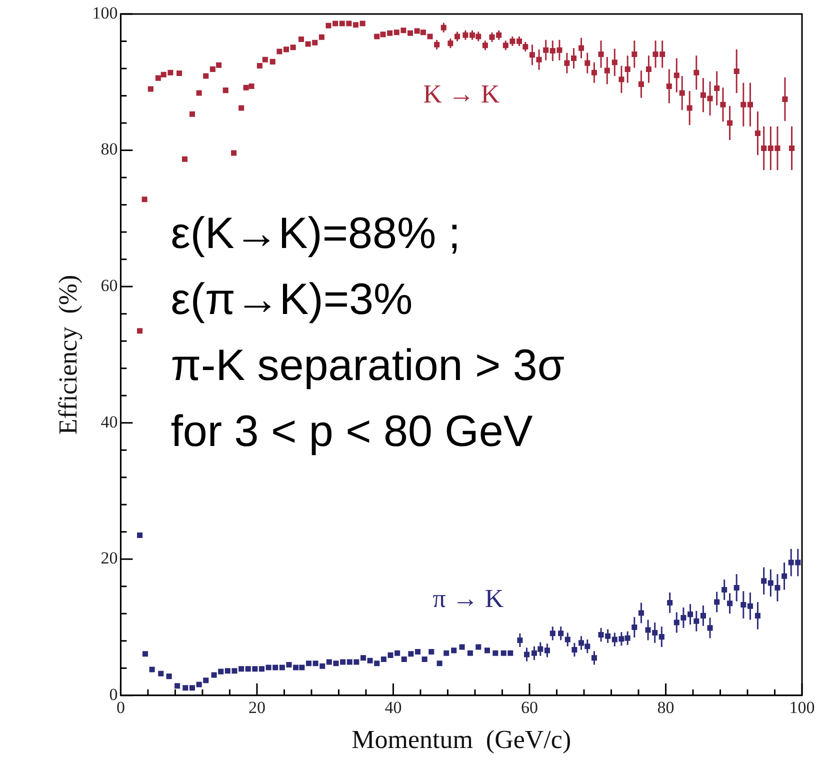 Image resolution: width=832 pixels, height=781 pixels. What do you see at coordinates (113, 694) in the screenshot?
I see `y-tick-label: 0` at bounding box center [113, 694].